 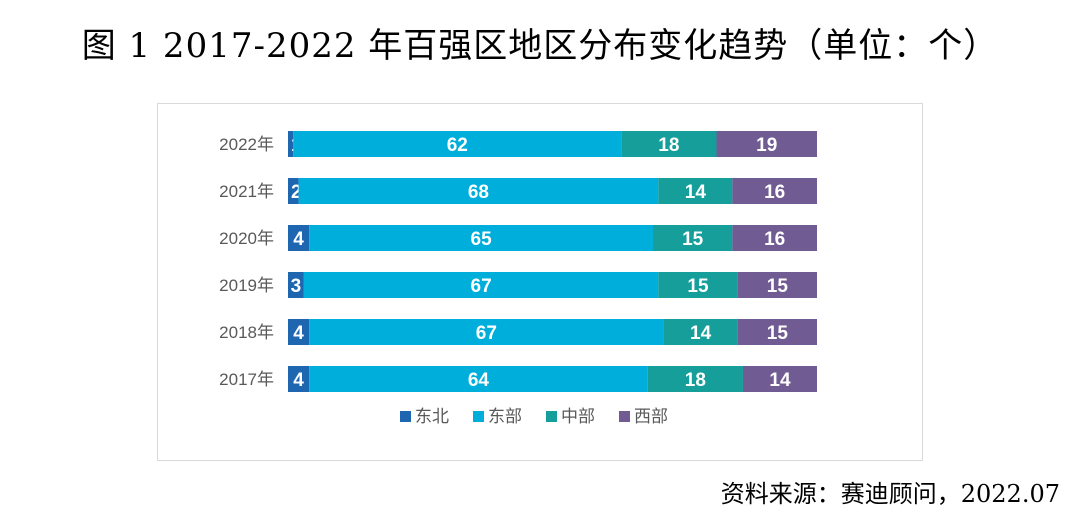 I want to click on bar-东部-2022年, so click(x=457, y=144).